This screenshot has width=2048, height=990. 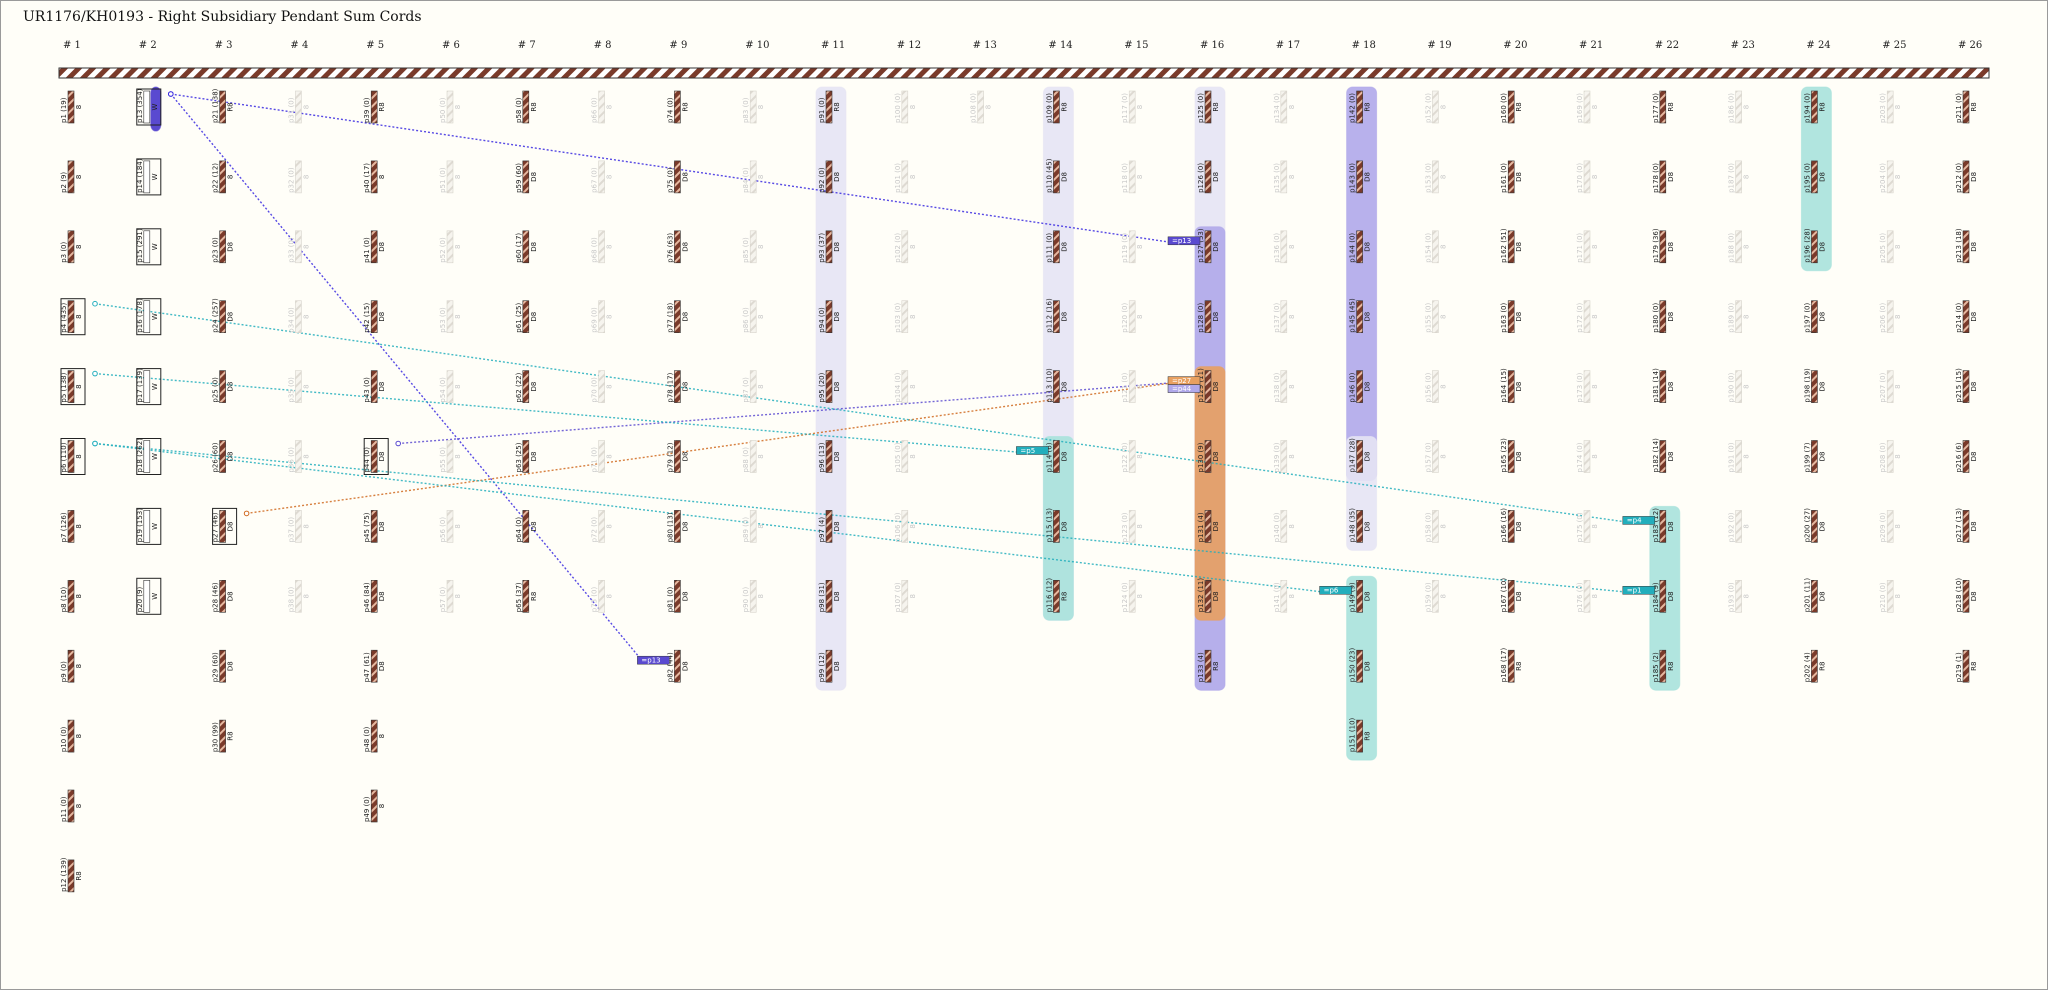 What do you see at coordinates (1890, 456) in the screenshot?
I see `pendant-cord: p208 (0) 8` at bounding box center [1890, 456].